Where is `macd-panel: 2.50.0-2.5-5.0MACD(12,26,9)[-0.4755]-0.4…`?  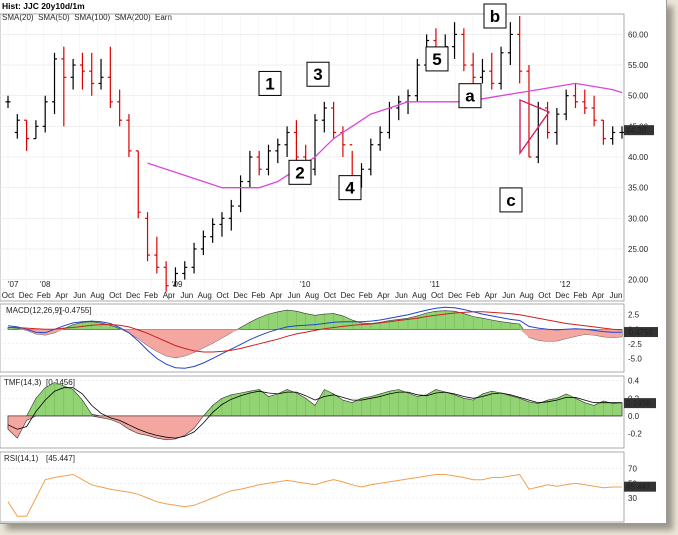
macd-panel: 2.50.0-2.5-5.0MACD(12,26,9)[-0.4755]-0.4… is located at coordinates (329, 337).